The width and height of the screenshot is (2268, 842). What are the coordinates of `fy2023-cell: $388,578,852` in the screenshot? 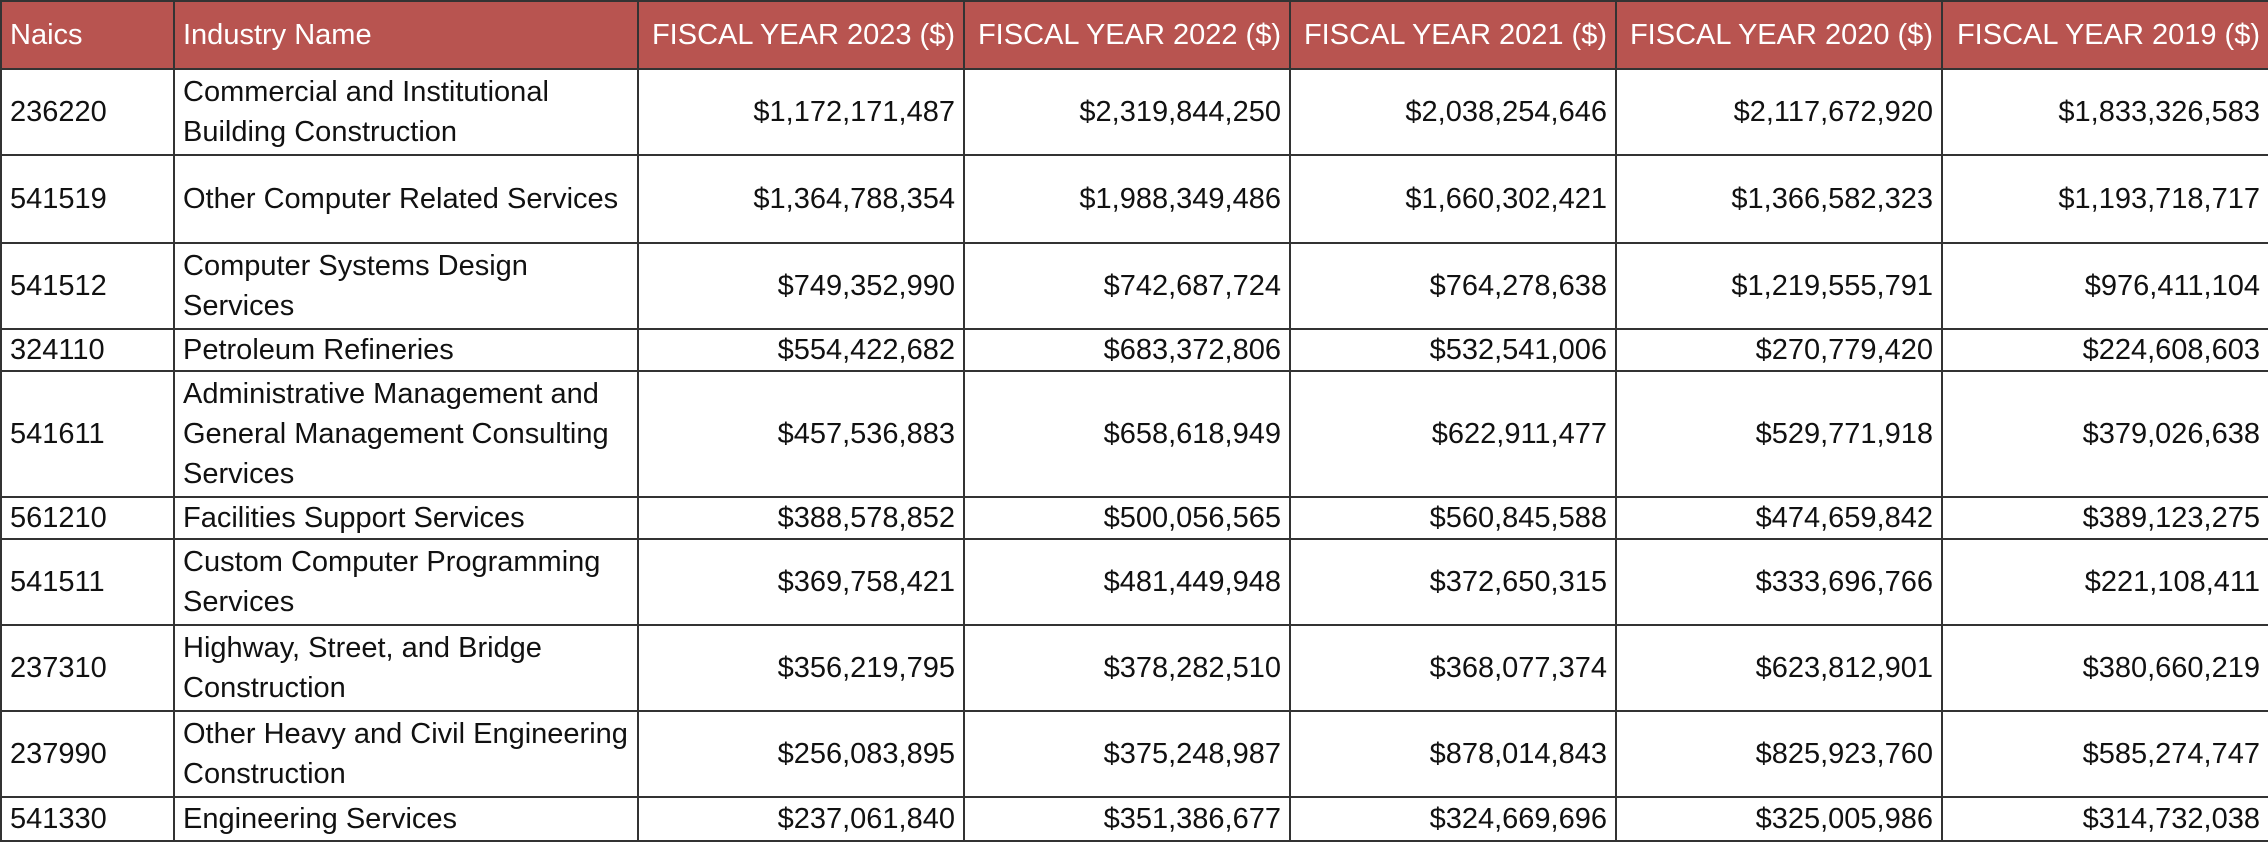 It's located at (801, 518).